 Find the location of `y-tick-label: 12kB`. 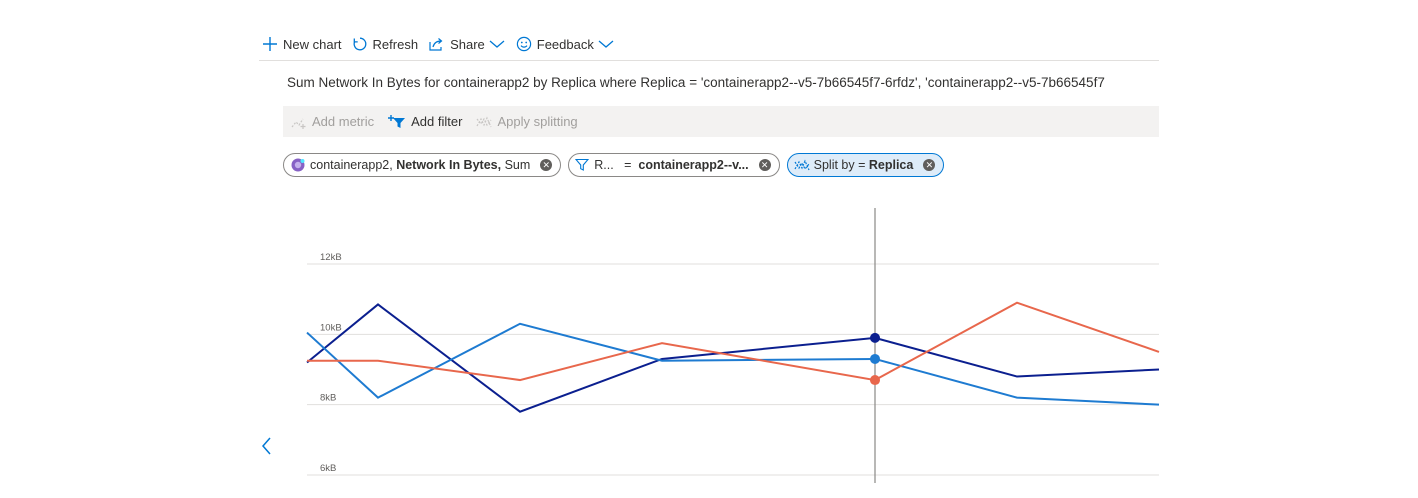

y-tick-label: 12kB is located at coordinates (331, 257).